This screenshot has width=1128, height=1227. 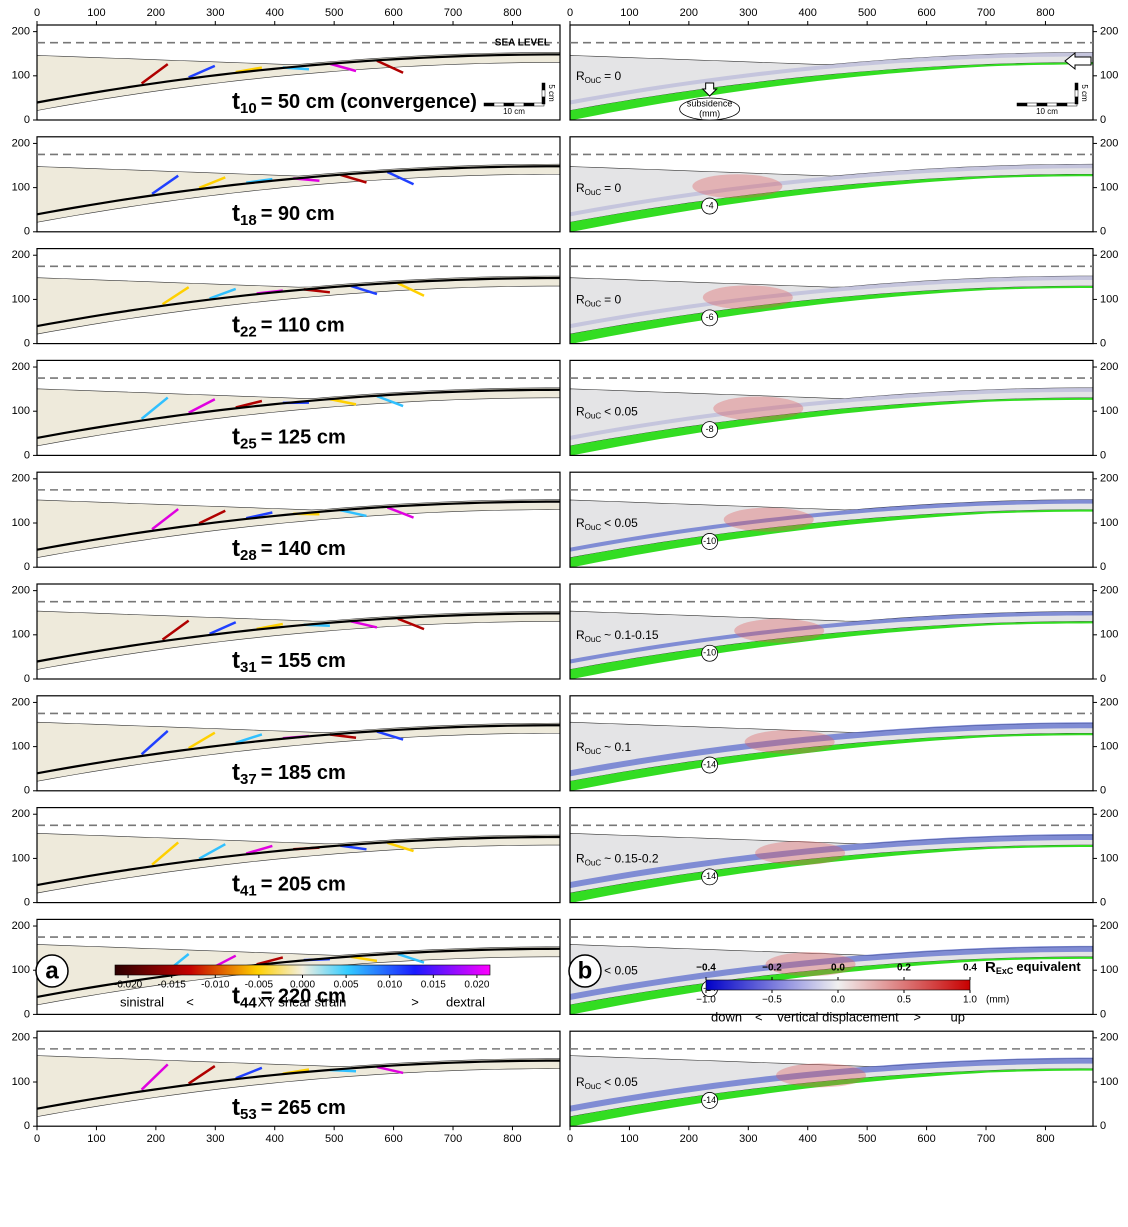 What do you see at coordinates (248, 555) in the screenshot?
I see `time-index: 28` at bounding box center [248, 555].